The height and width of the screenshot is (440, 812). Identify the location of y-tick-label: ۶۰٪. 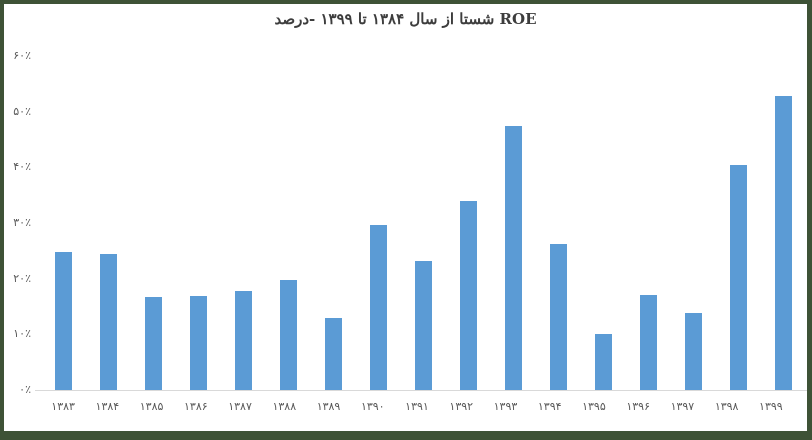
(22, 55).